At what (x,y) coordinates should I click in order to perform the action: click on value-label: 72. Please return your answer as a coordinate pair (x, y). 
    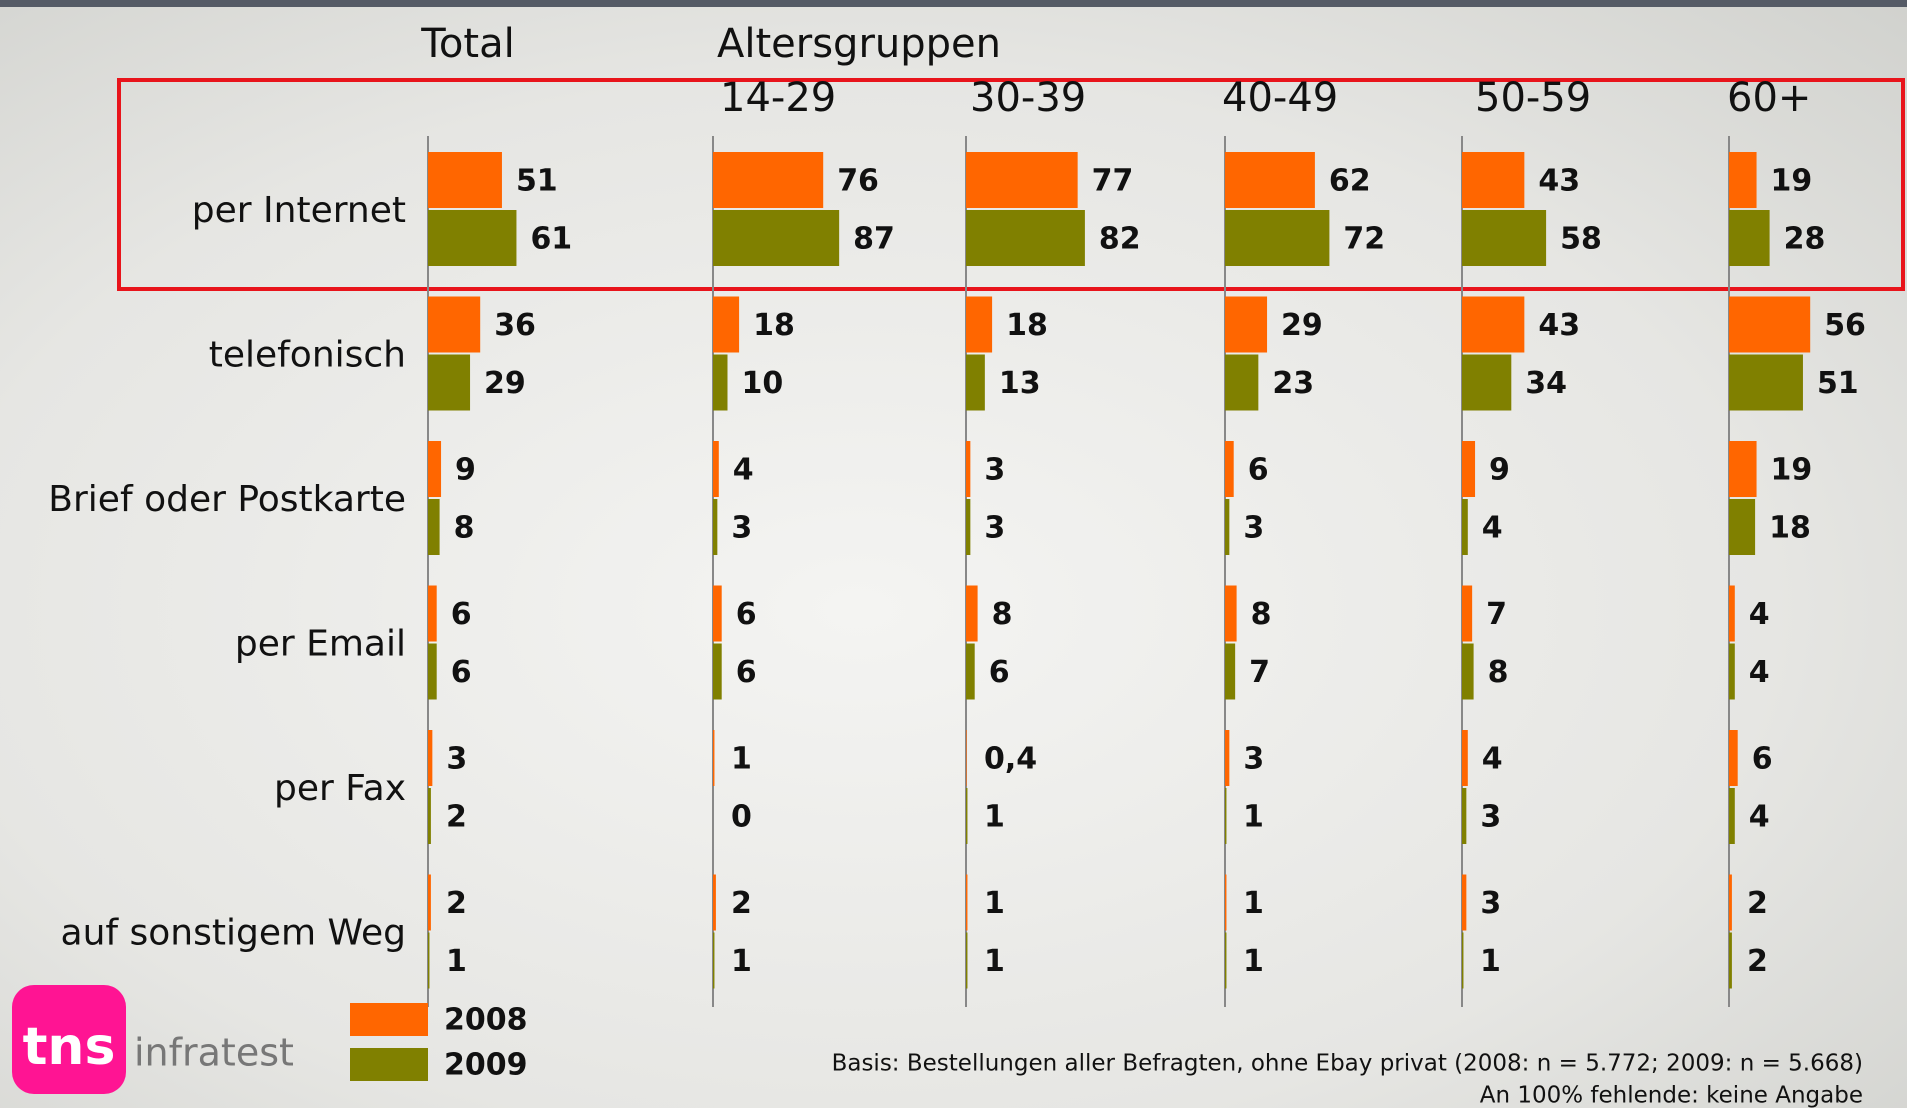
    Looking at the image, I should click on (1364, 239).